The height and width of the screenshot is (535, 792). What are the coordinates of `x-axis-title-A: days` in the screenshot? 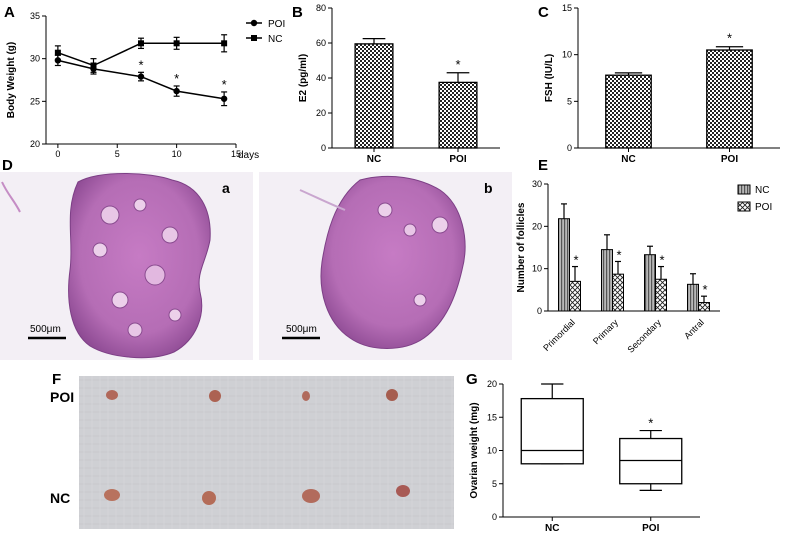 It's located at (248, 155).